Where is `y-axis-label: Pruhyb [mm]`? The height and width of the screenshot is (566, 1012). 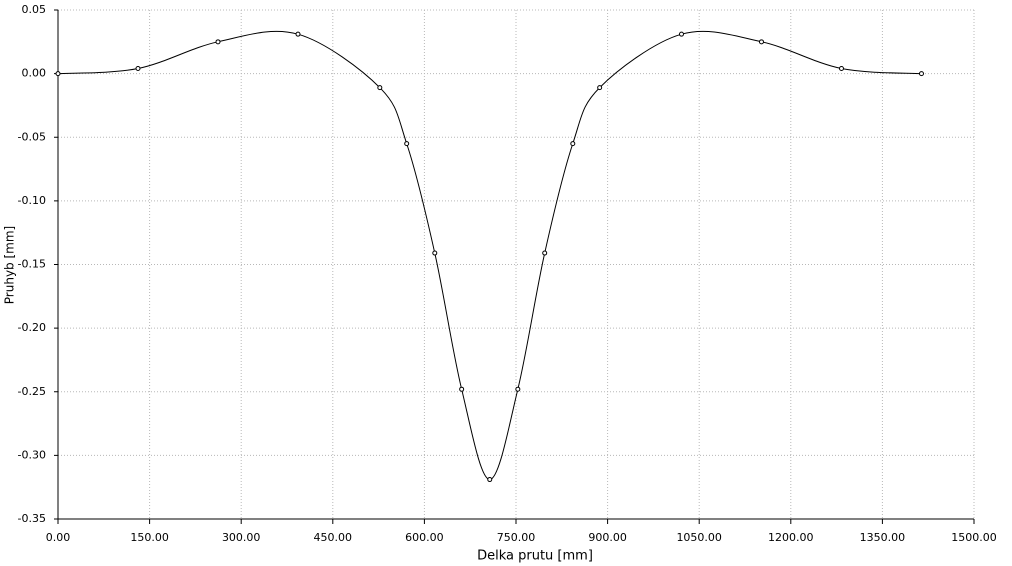 y-axis-label: Pruhyb [mm] is located at coordinates (10, 265).